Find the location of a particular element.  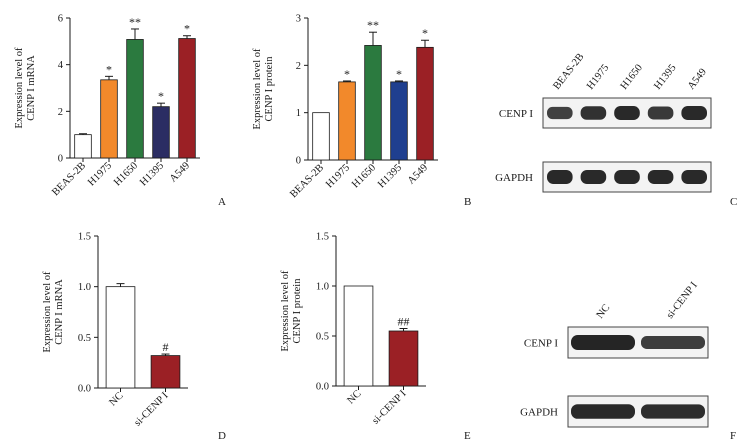

lane-label: NC is located at coordinates (604, 312).